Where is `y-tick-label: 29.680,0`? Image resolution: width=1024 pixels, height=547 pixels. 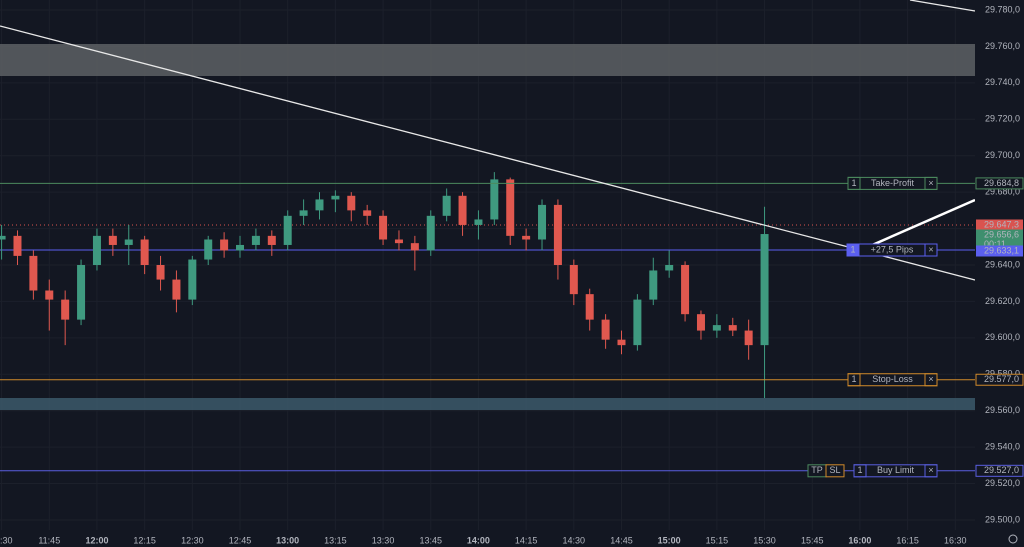
y-tick-label: 29.680,0 is located at coordinates (1002, 192).